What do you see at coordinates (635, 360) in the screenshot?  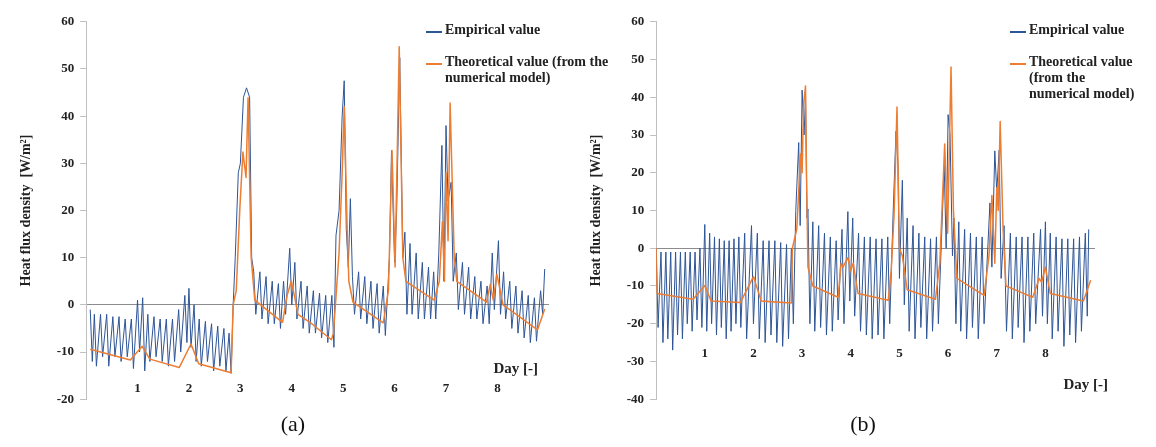 I see `y-tick-label: -30` at bounding box center [635, 360].